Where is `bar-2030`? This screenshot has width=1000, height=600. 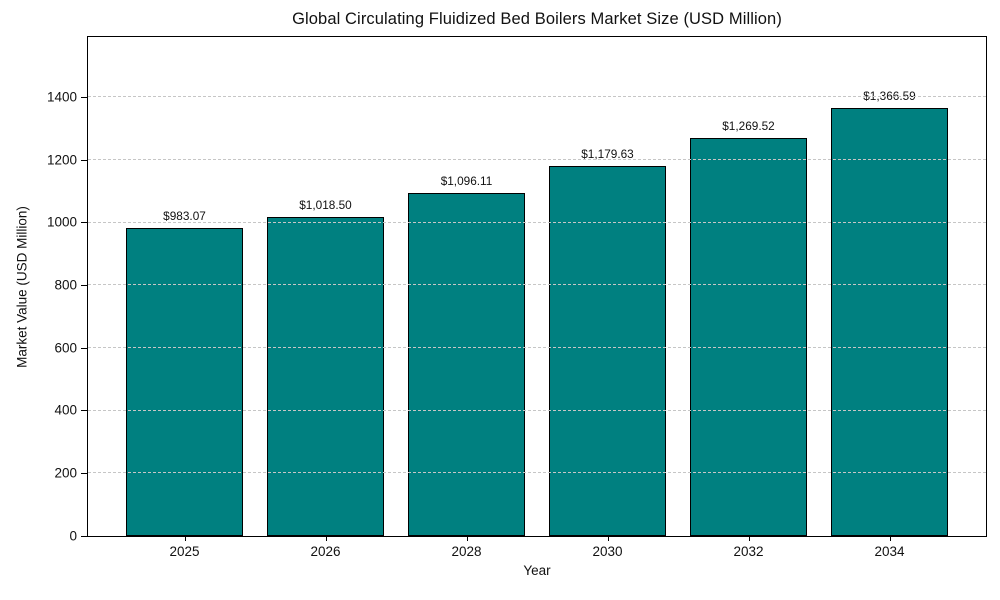
bar-2030 is located at coordinates (607, 351).